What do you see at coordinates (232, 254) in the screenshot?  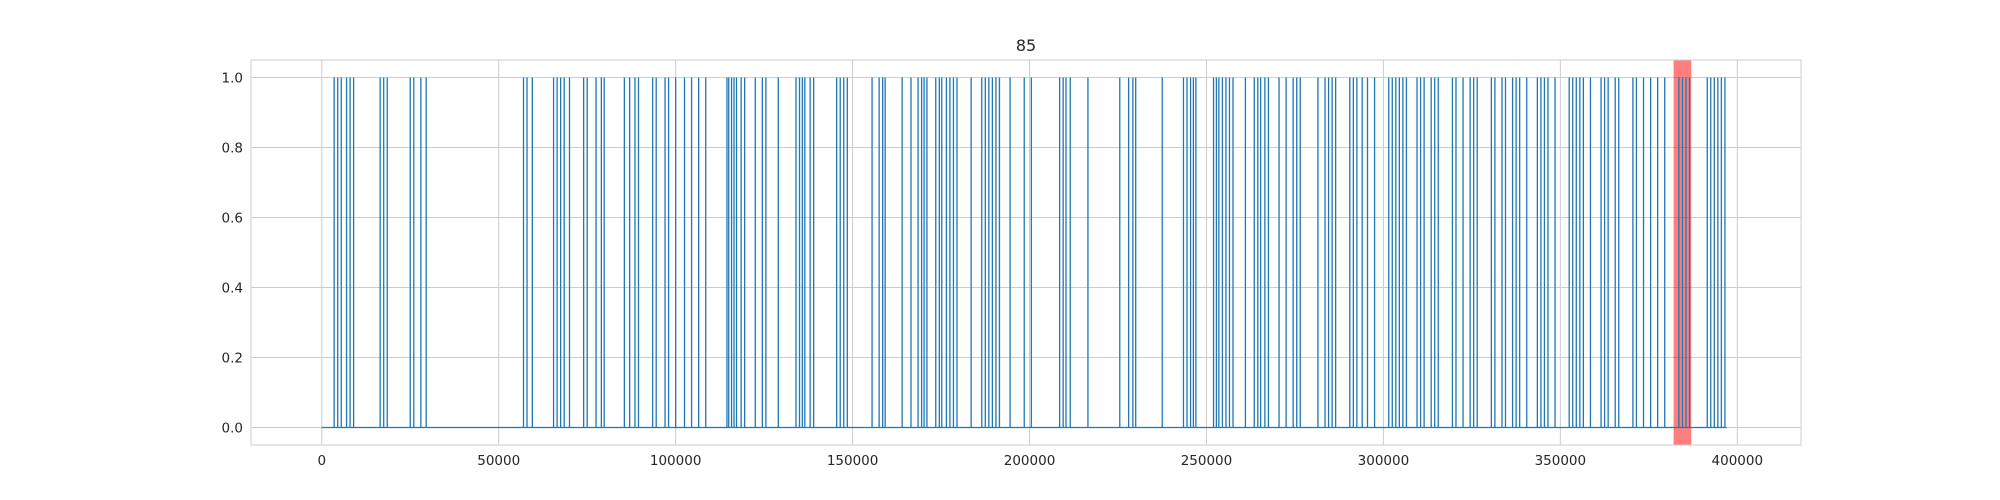 I see `y-axis-ticks: 0.0 0.2 0.4 0.6 0.8 1.0` at bounding box center [232, 254].